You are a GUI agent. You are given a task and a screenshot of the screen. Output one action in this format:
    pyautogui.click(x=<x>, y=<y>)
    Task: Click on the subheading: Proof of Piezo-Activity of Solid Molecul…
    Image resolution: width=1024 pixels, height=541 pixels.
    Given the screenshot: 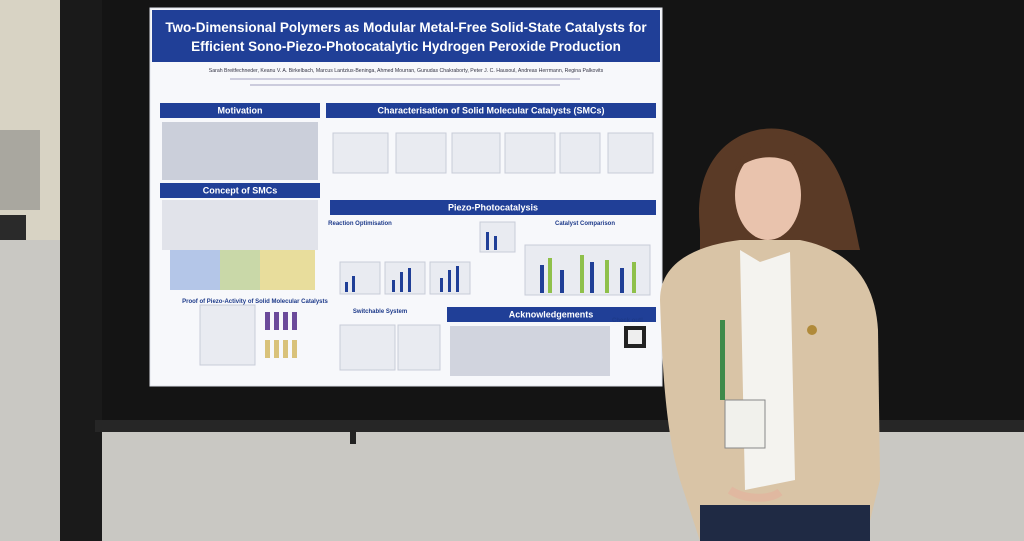 What is the action you would take?
    pyautogui.click(x=255, y=302)
    